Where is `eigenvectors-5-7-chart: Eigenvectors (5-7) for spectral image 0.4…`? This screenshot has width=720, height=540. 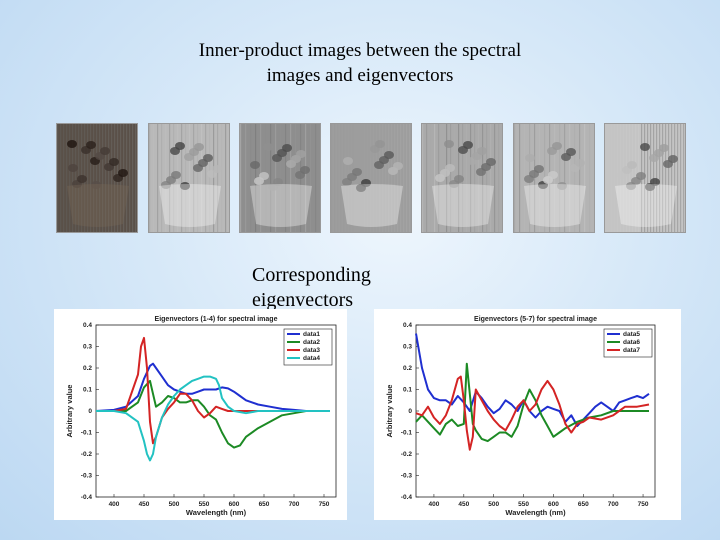
eigenvectors-5-7-chart: Eigenvectors (5-7) for spectral image 0.4… is located at coordinates (520, 416).